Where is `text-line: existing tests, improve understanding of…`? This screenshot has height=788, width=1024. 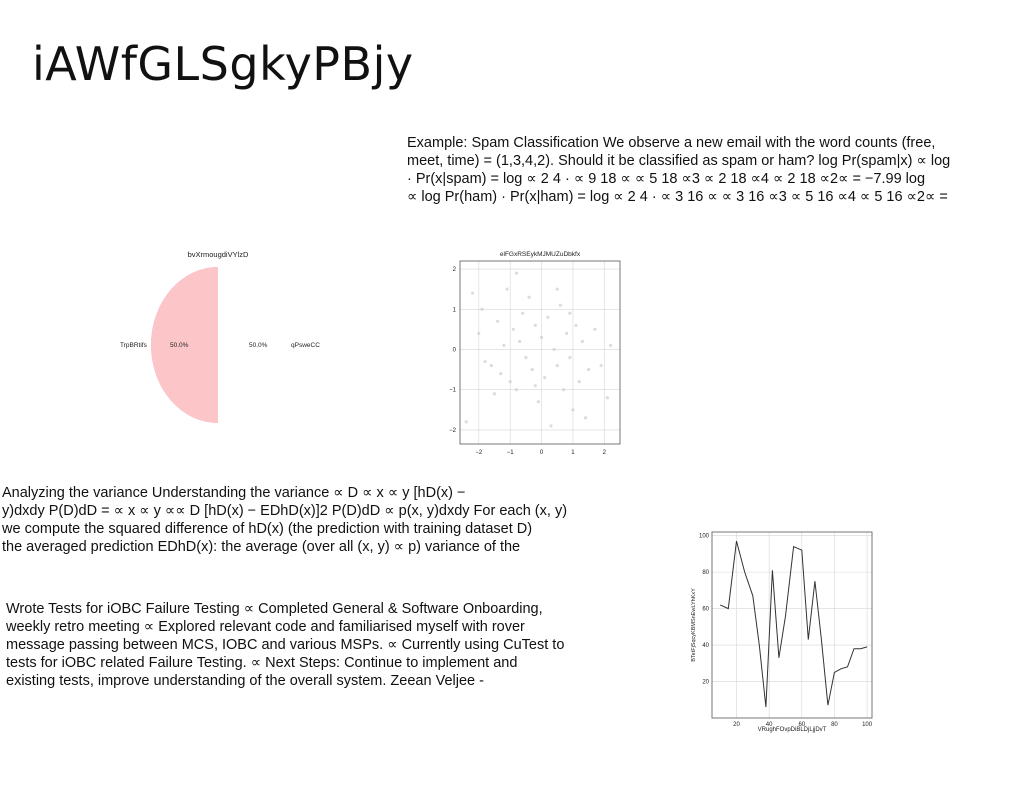 text-line: existing tests, improve understanding of… is located at coordinates (245, 681).